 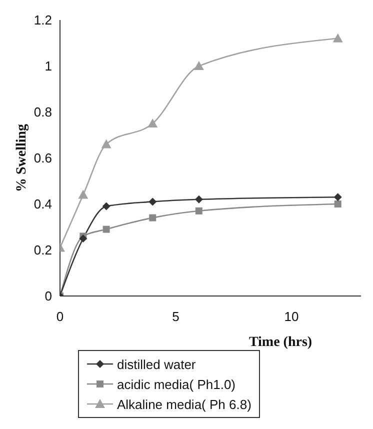 I want to click on y-tick-label: 0.4, so click(x=43, y=204).